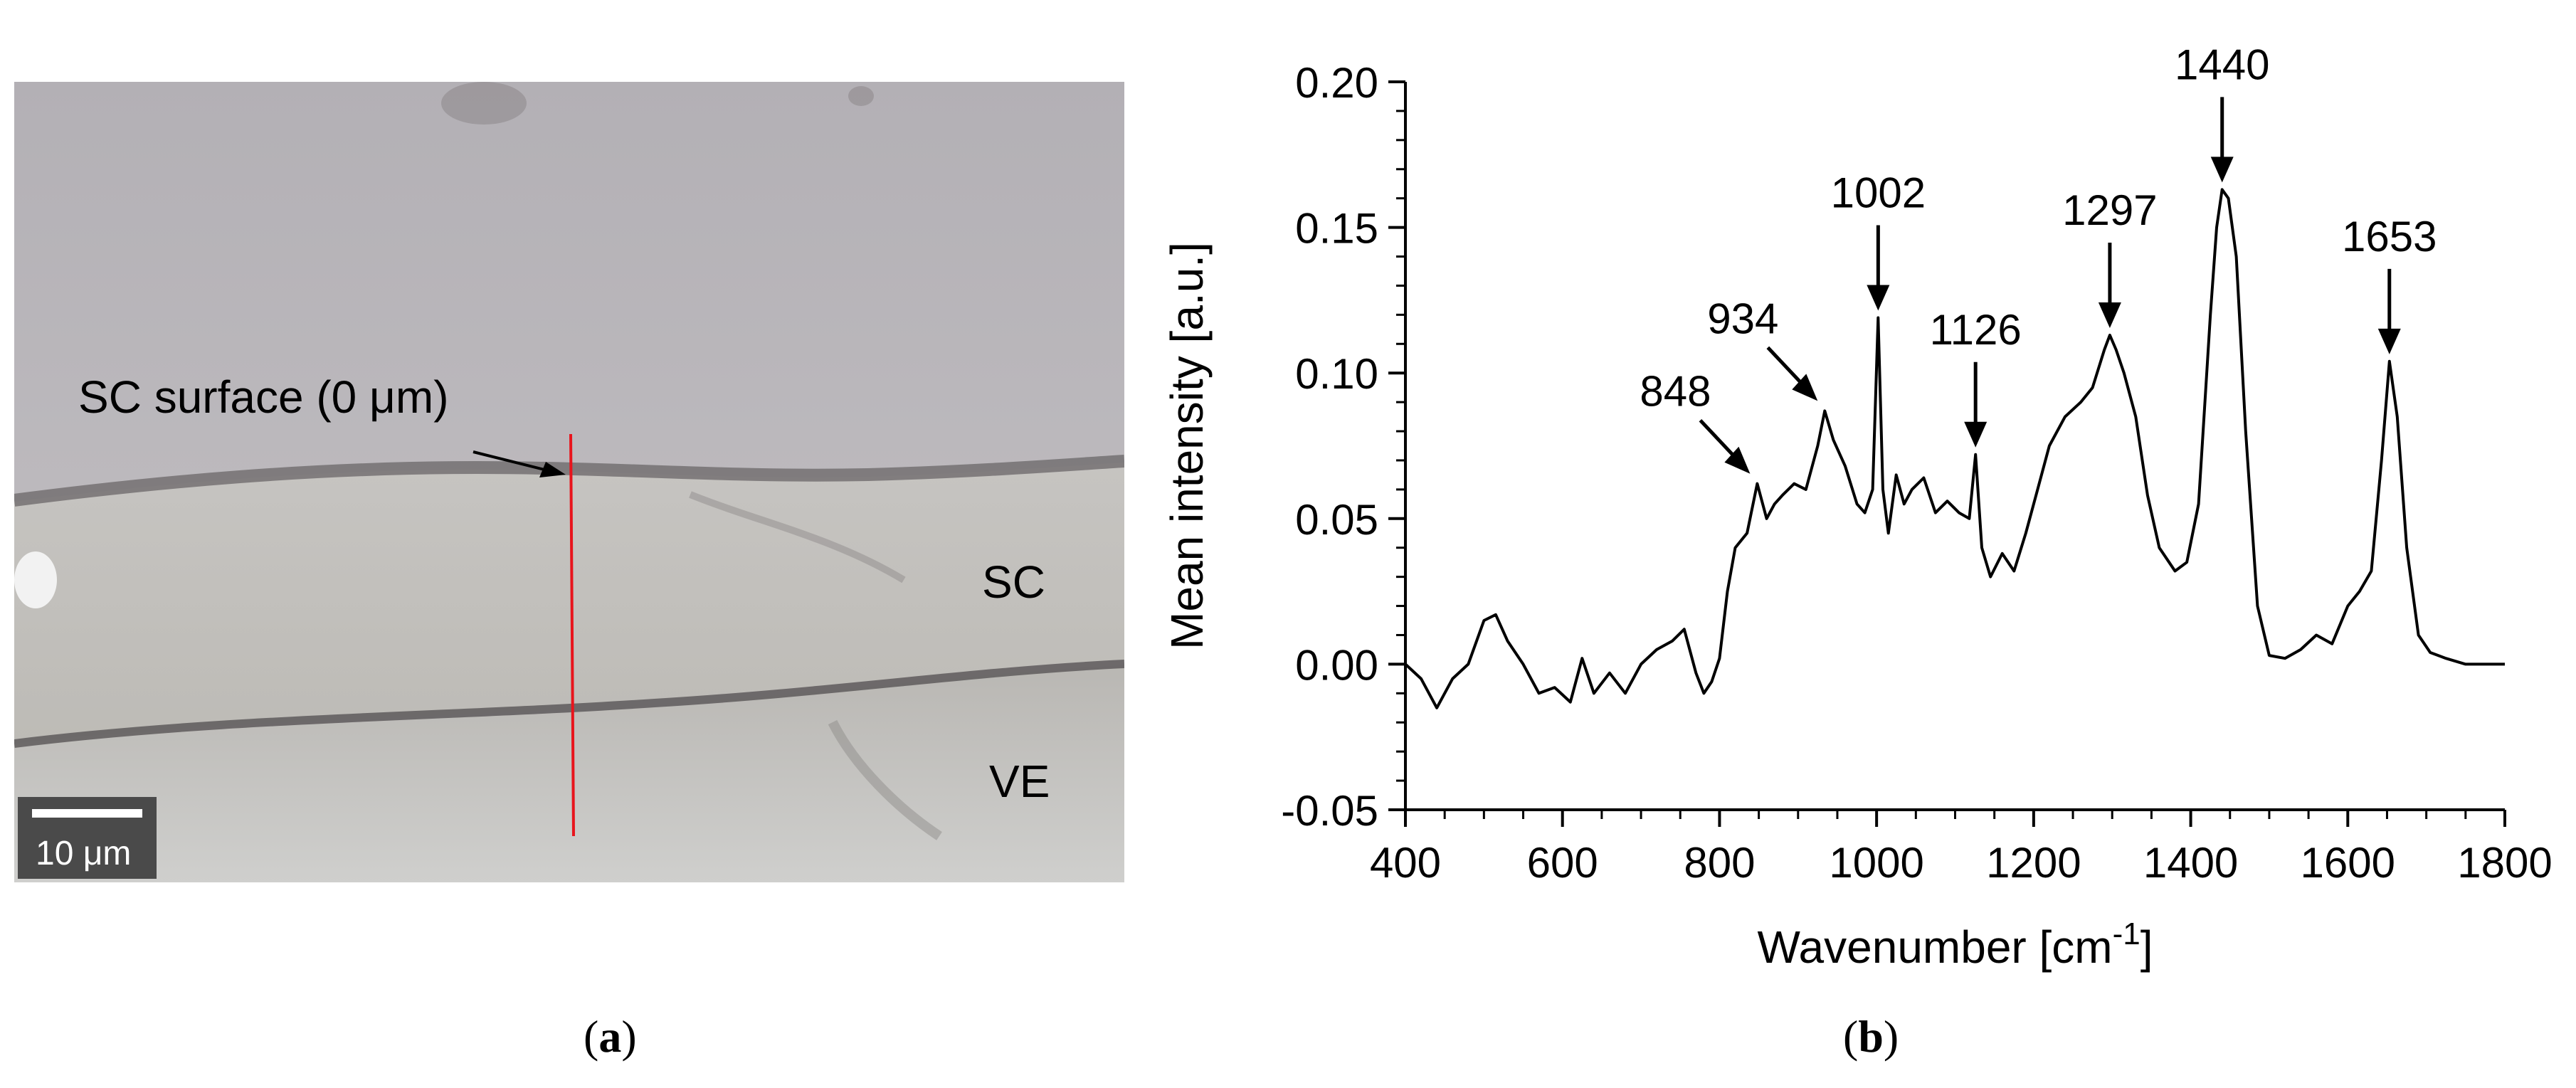 The width and height of the screenshot is (2576, 1088). I want to click on y-tick-label: 0.10, so click(1336, 374).